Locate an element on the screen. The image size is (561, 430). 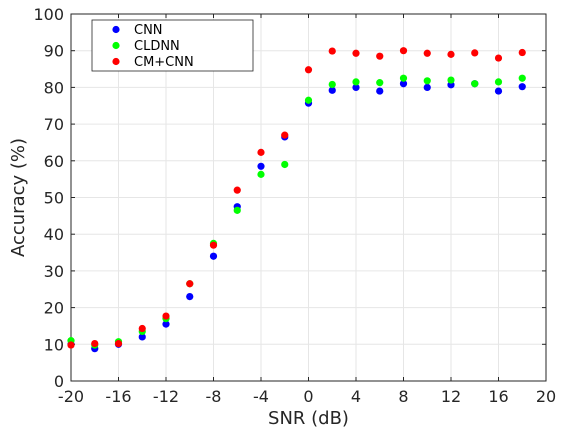
y-tick-label: 10 is located at coordinates (54, 344).